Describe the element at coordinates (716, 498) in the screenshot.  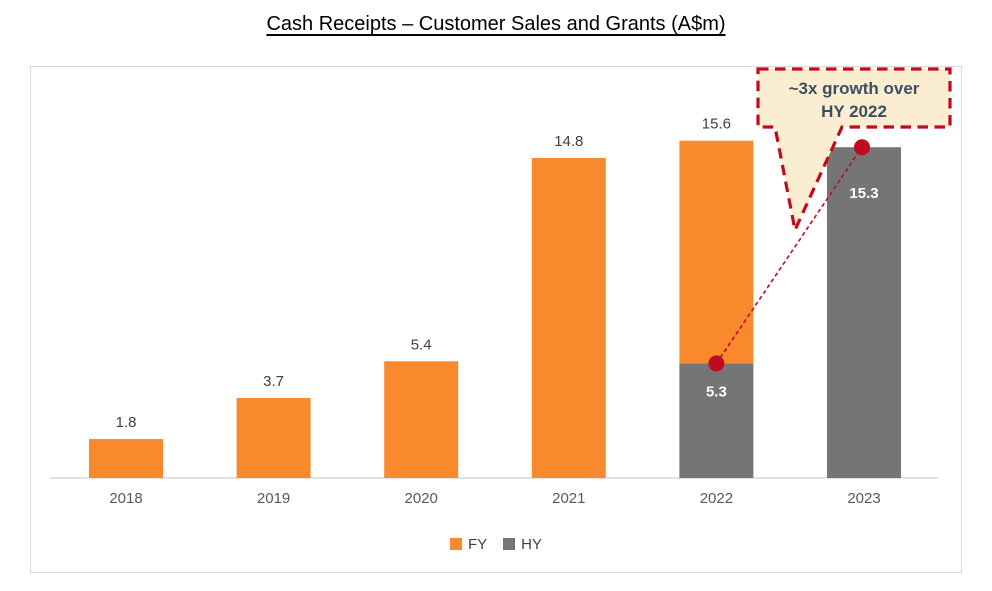
I see `category-label-2022: 2022` at that location.